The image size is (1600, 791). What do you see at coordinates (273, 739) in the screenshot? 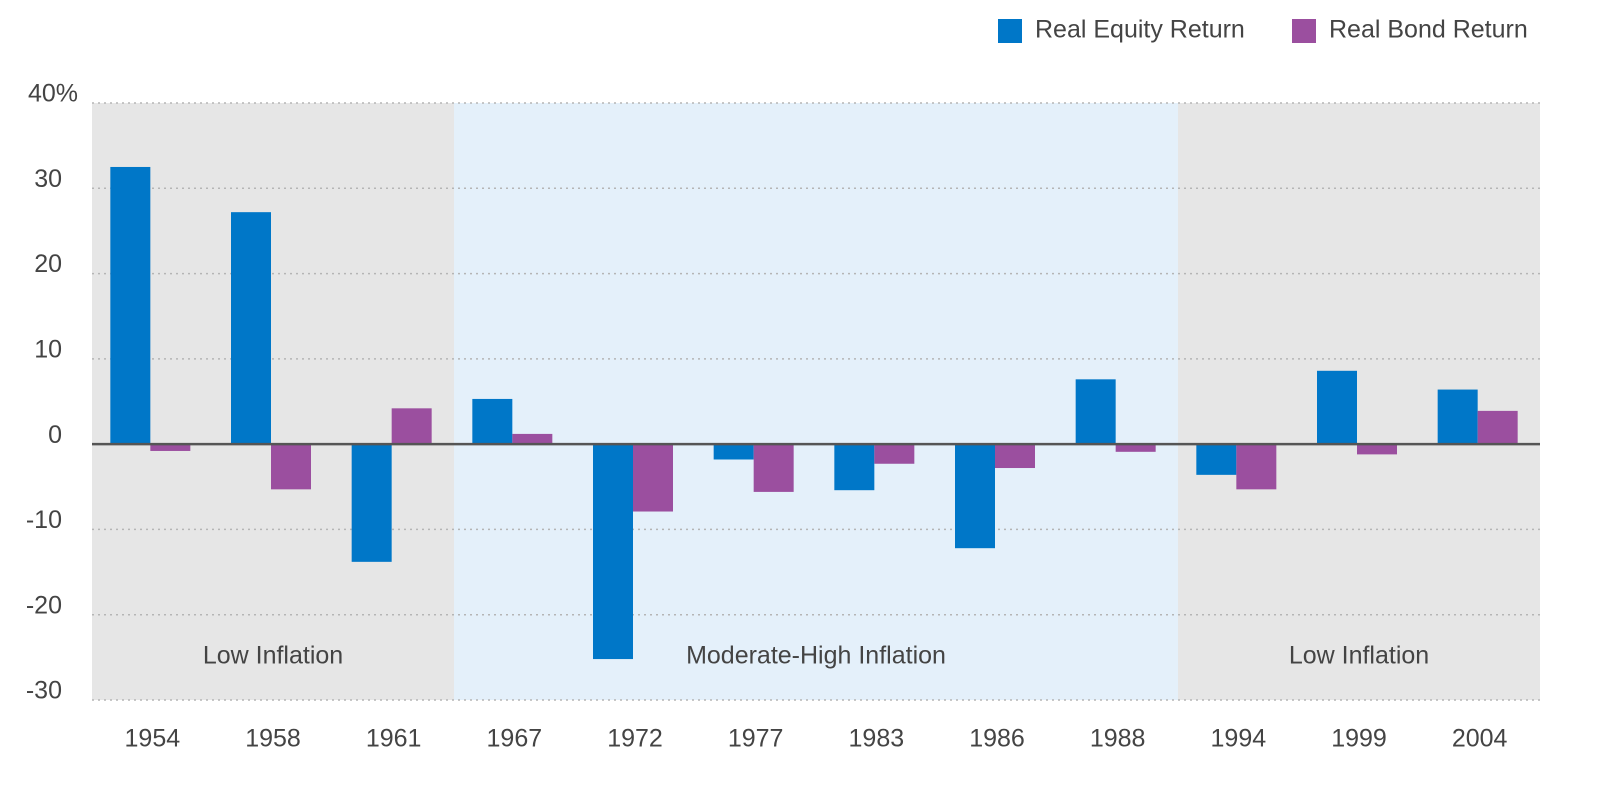
I see `x-tick-label: 1958` at bounding box center [273, 739].